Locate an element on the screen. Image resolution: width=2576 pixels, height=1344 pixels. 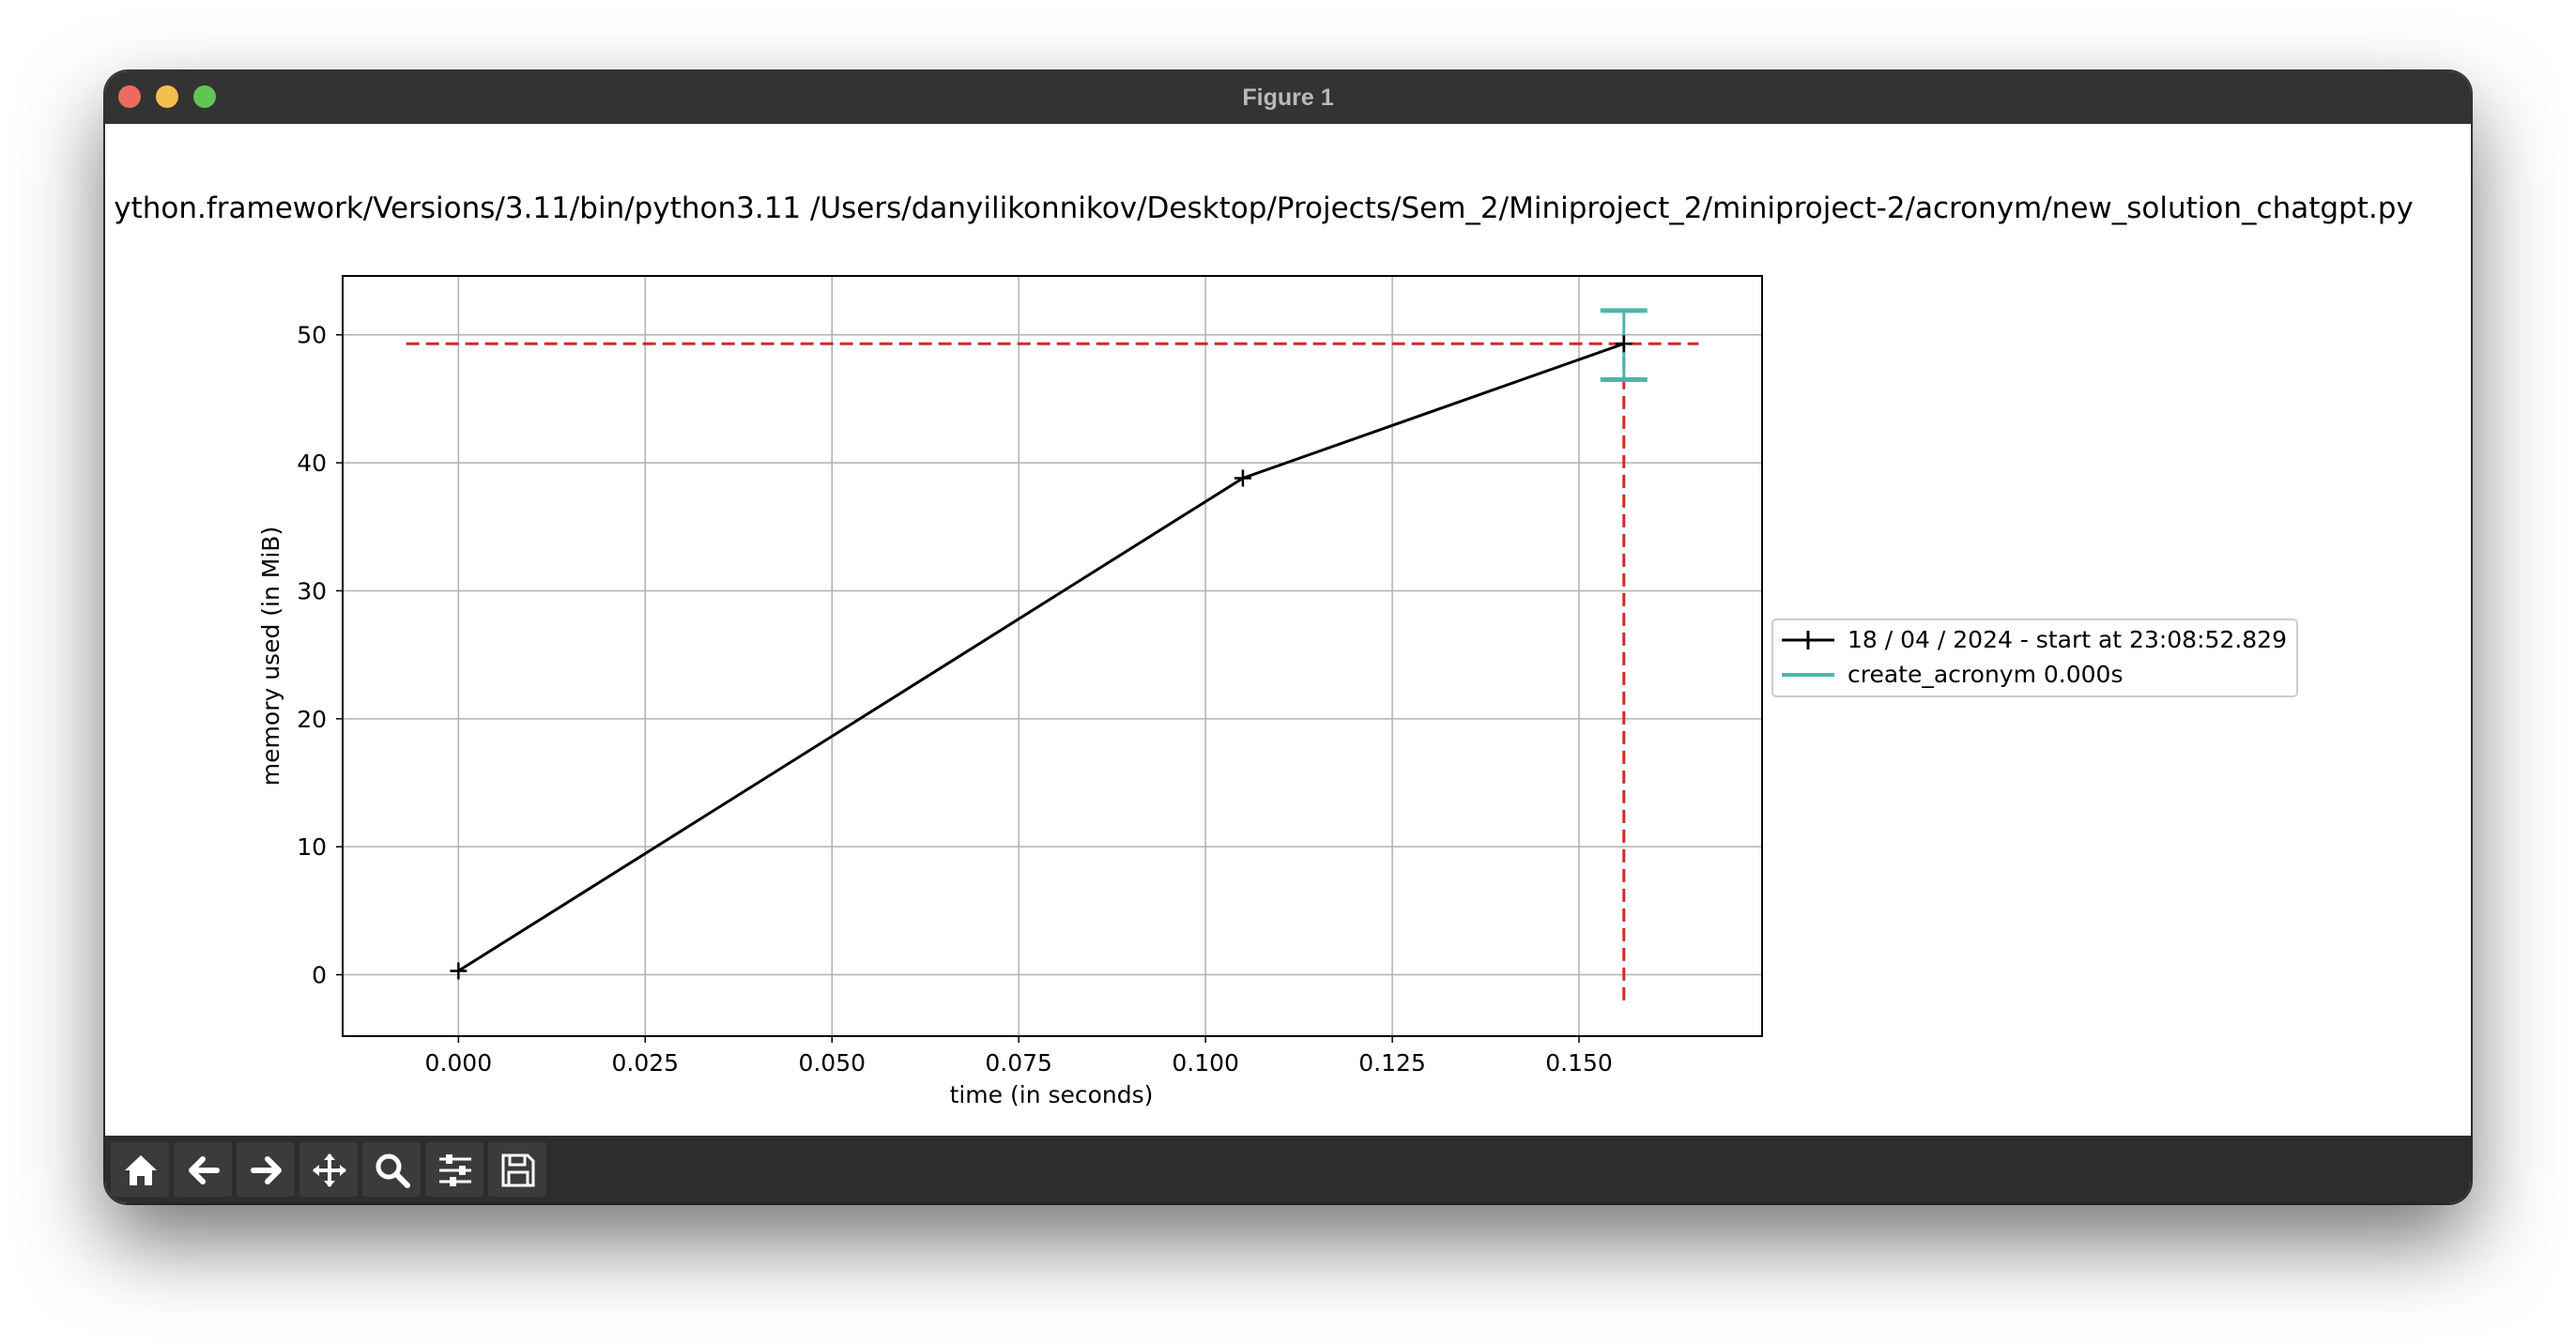
move-icon is located at coordinates (330, 1170).